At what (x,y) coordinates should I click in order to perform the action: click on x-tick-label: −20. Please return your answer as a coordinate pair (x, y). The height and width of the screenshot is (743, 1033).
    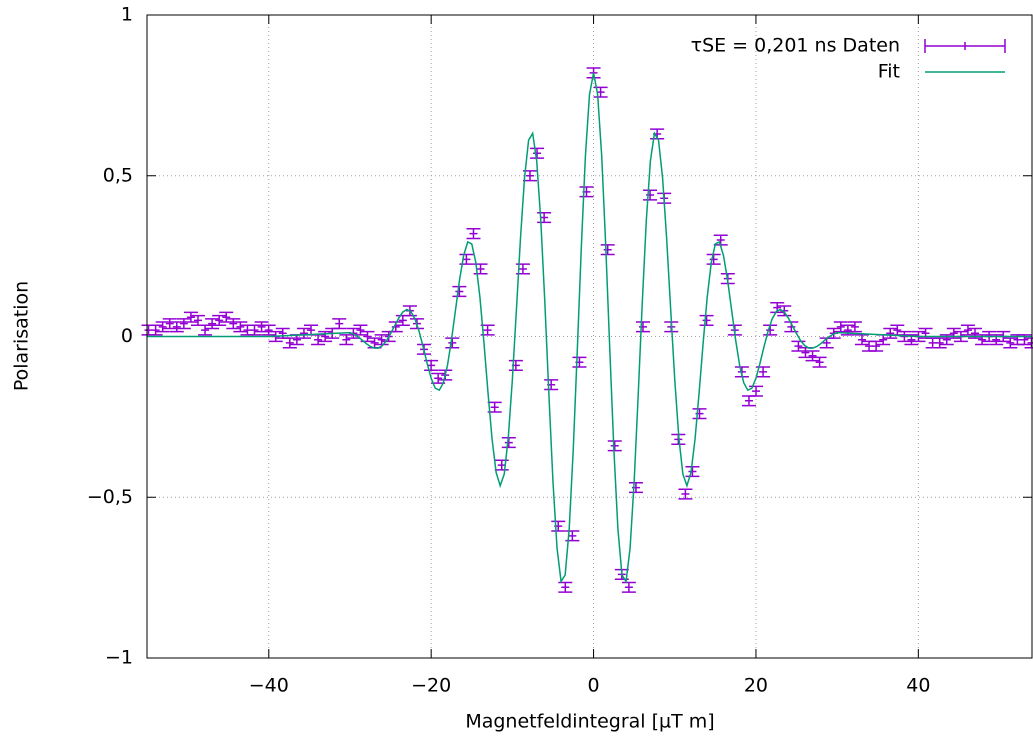
    Looking at the image, I should click on (431, 686).